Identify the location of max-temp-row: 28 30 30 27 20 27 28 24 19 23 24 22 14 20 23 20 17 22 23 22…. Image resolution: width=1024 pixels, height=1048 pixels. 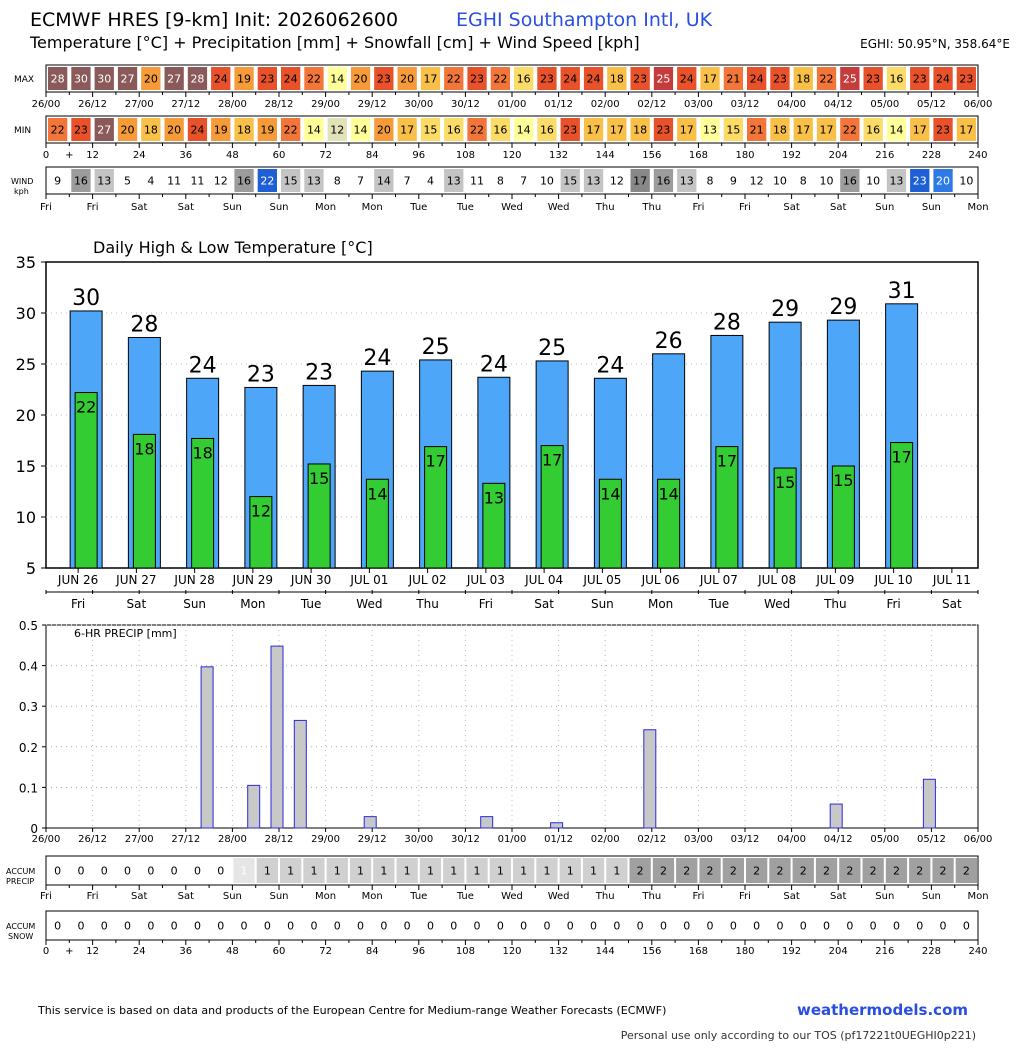
(512, 80).